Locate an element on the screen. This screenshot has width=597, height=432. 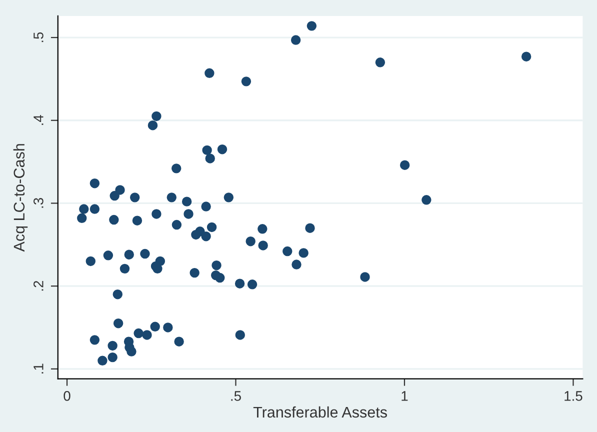
y-tick-label: .1 is located at coordinates (39, 369).